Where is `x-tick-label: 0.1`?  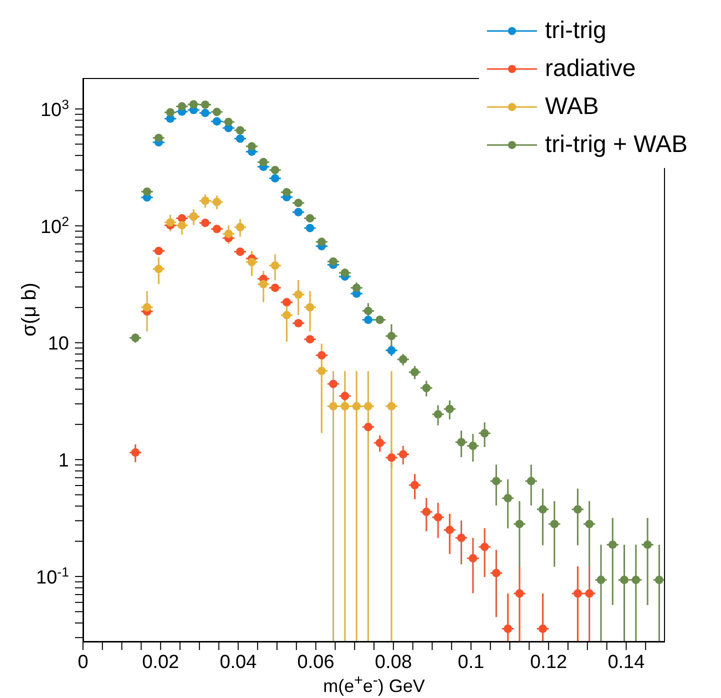 x-tick-label: 0.1 is located at coordinates (471, 662).